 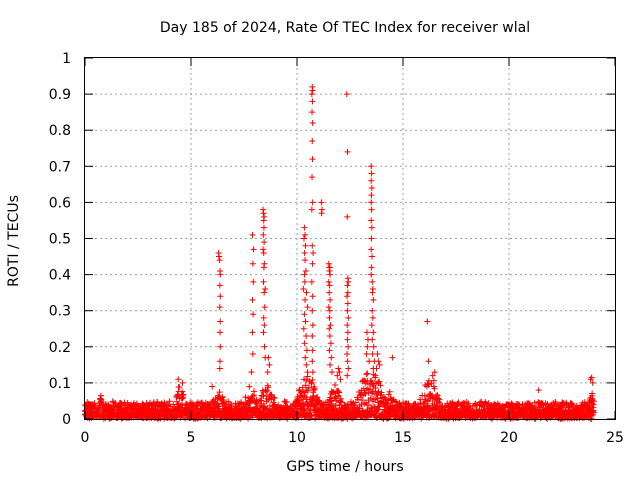 I want to click on y-tick-label: 0.5, so click(x=60, y=240).